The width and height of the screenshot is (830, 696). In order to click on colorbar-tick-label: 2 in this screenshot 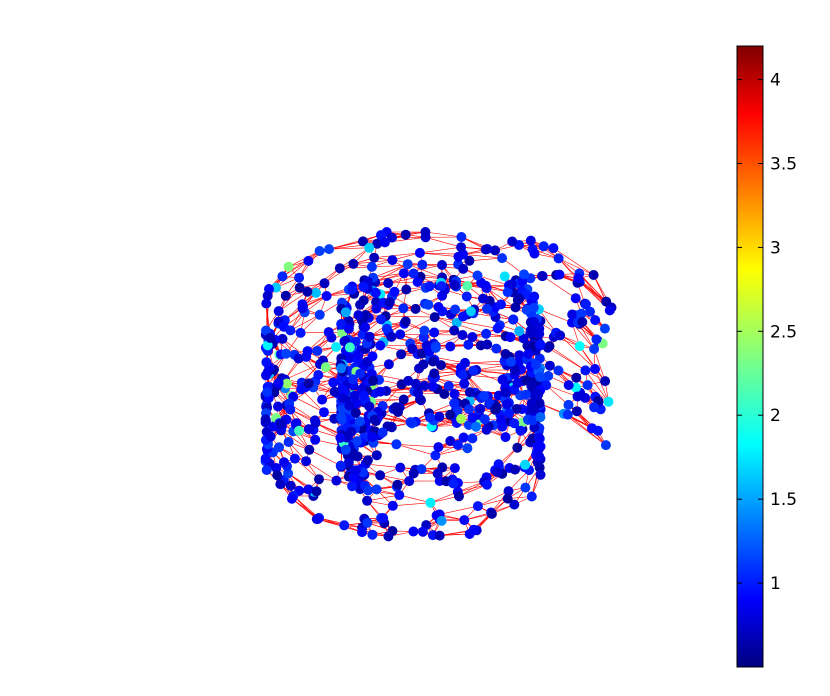, I will do `click(775, 416)`.